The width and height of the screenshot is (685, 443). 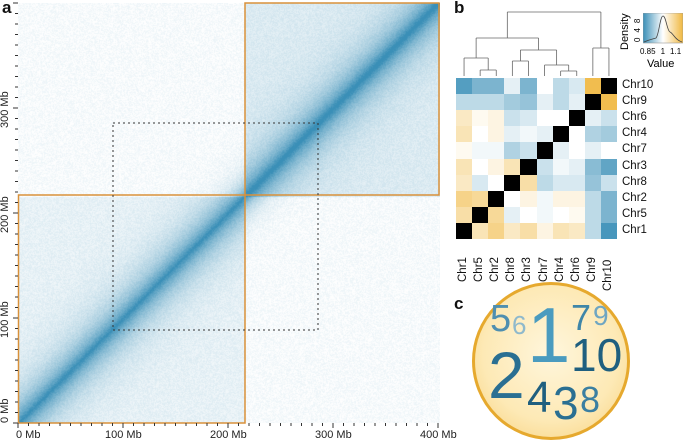 I want to click on row-label: Chr6, so click(x=634, y=117).